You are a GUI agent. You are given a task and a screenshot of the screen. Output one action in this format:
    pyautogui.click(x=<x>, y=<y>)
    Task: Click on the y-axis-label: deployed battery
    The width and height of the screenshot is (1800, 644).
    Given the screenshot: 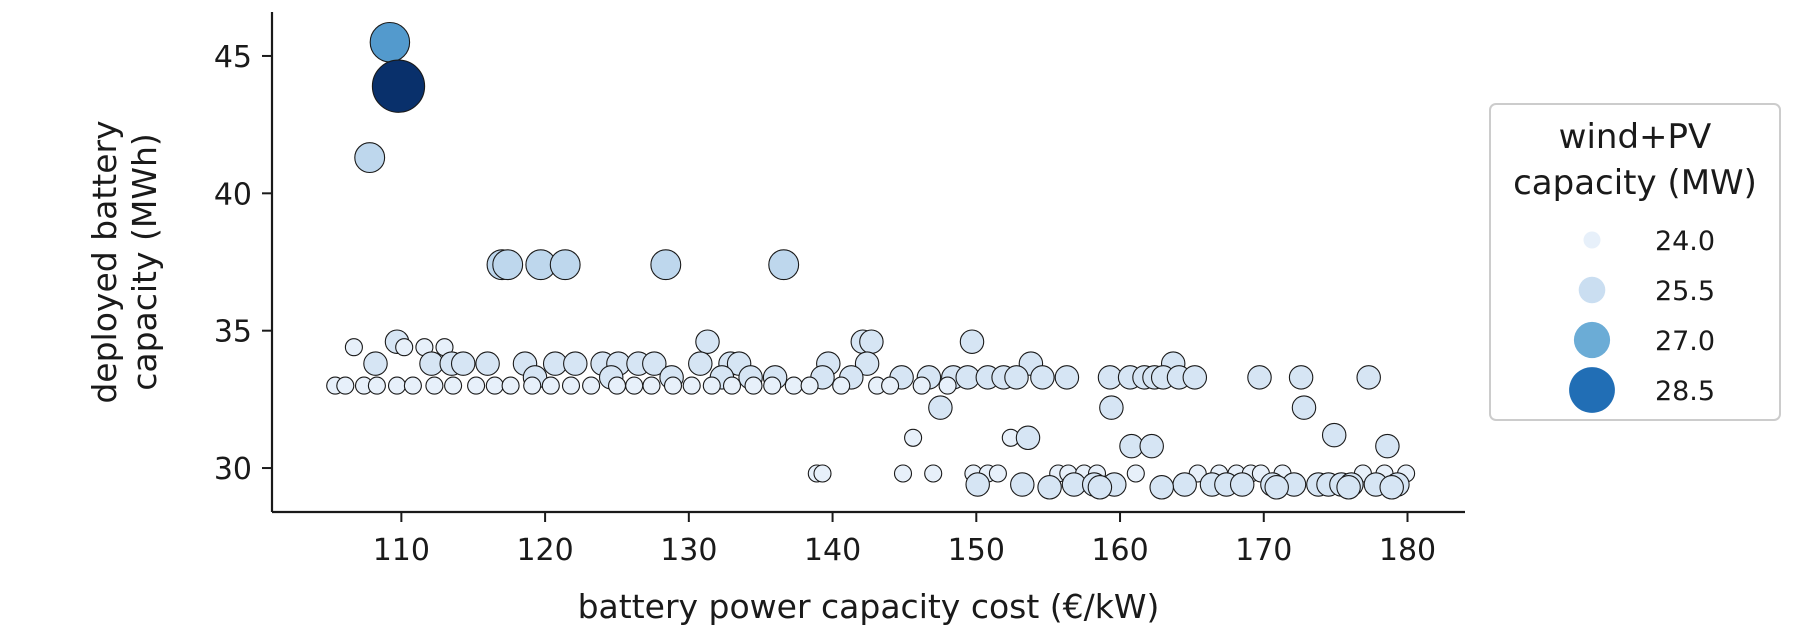 What is the action you would take?
    pyautogui.click(x=104, y=261)
    